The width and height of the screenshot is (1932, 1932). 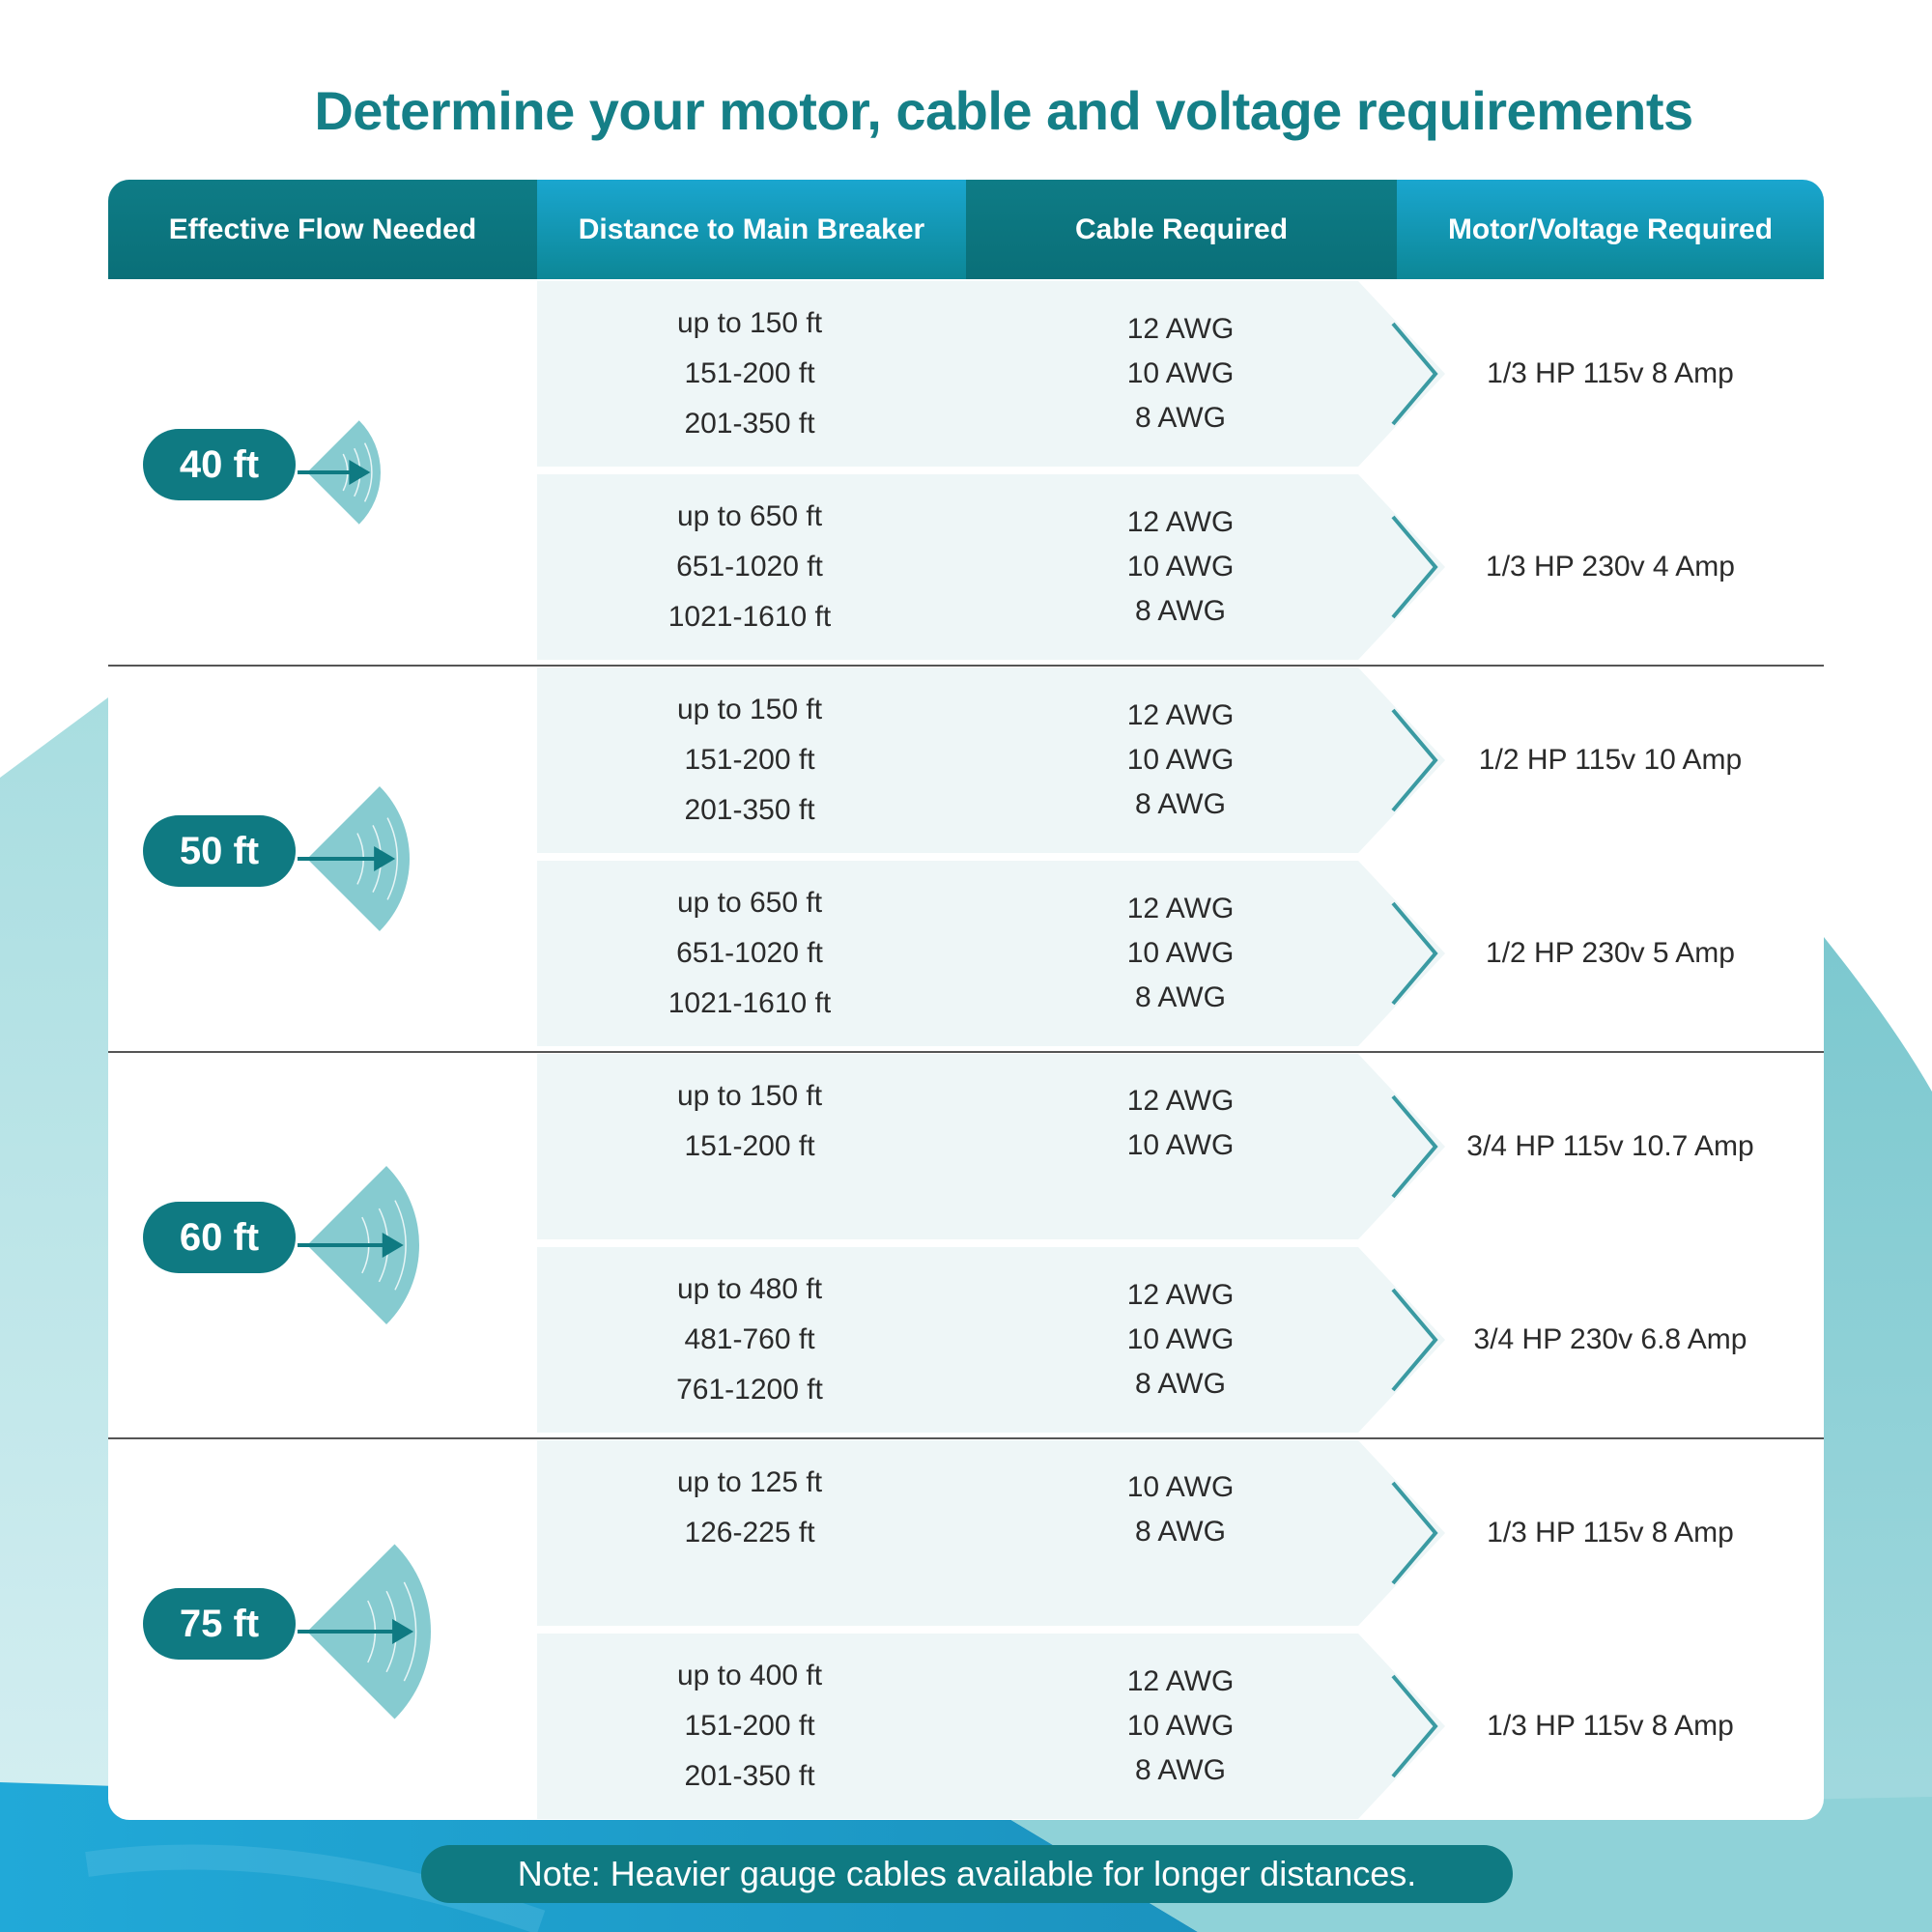 I want to click on flow-cell: 75 ft, so click(x=322, y=1629).